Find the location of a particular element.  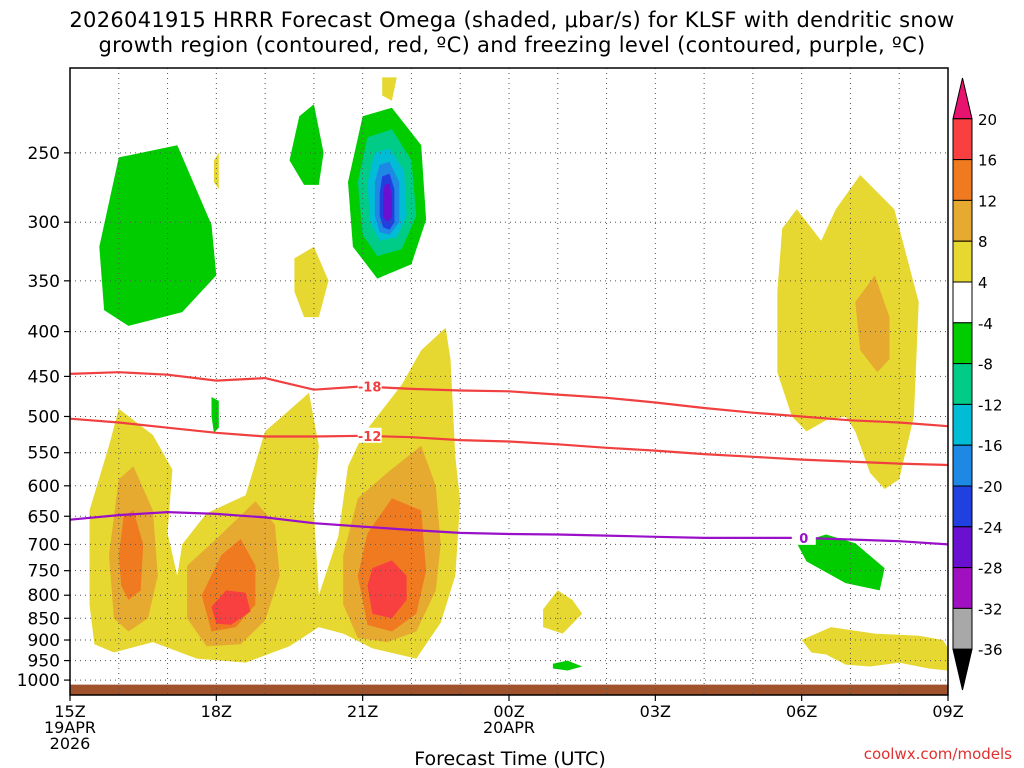

x-tick-label: 06Z is located at coordinates (801, 711).